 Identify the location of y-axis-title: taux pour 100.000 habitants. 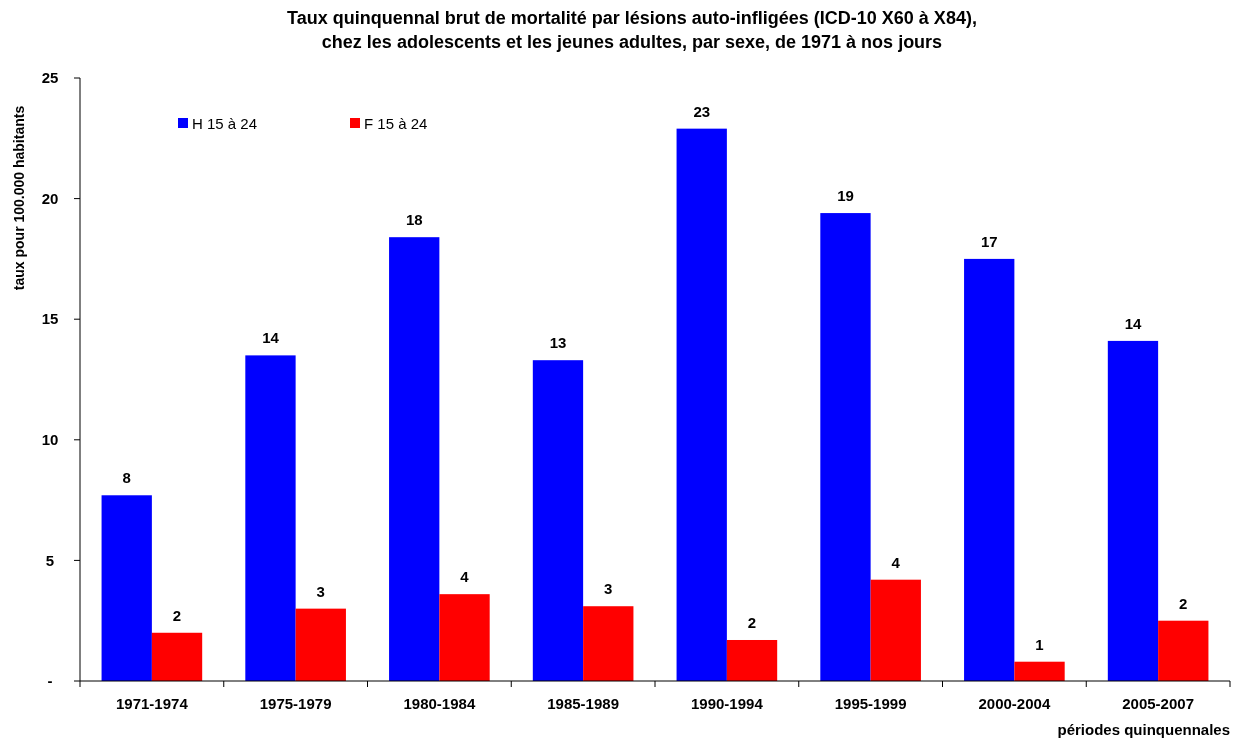
(19, 198).